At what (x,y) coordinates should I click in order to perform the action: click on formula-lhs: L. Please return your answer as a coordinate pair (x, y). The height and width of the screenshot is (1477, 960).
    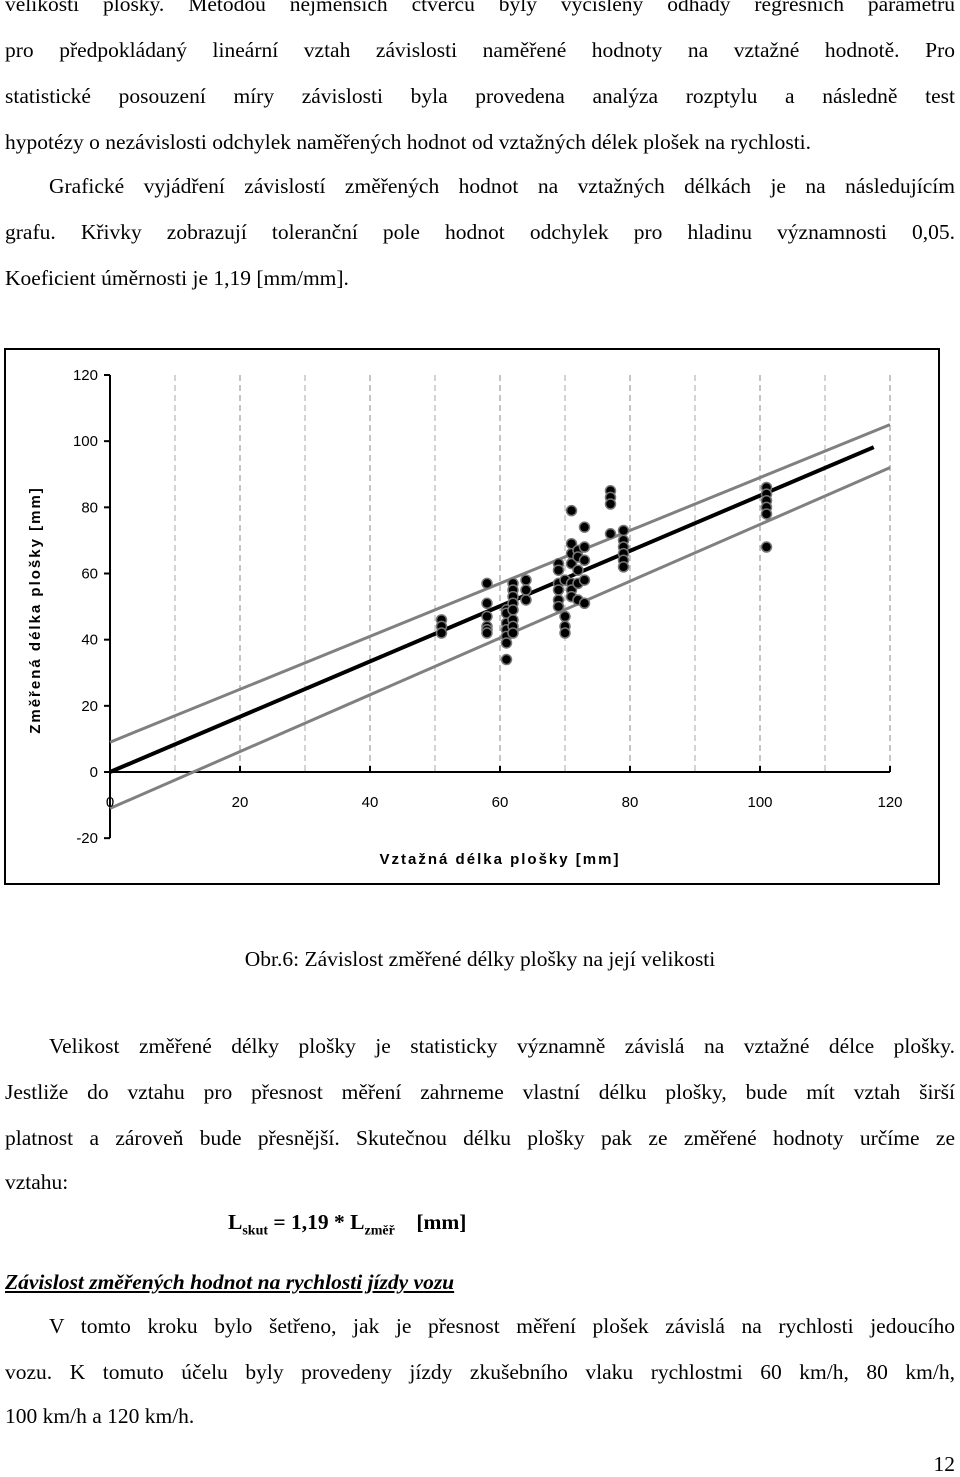
    Looking at the image, I should click on (235, 1222).